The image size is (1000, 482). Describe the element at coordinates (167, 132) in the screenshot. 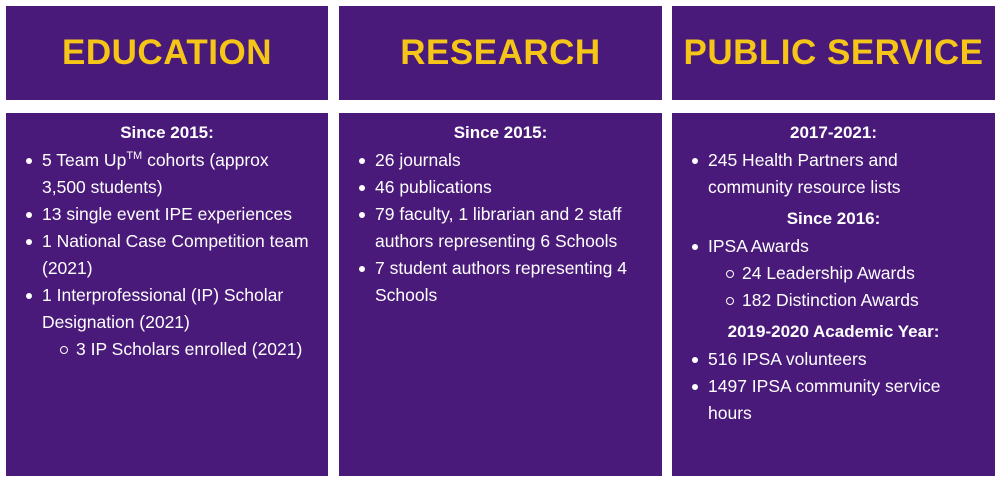

I see `education-section-heading: Since 2015:` at that location.